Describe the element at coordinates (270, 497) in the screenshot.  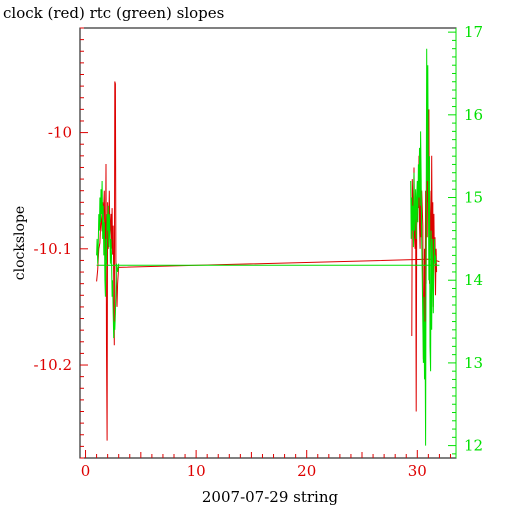
I see `x-axis-label: 2007-07-29 string` at that location.